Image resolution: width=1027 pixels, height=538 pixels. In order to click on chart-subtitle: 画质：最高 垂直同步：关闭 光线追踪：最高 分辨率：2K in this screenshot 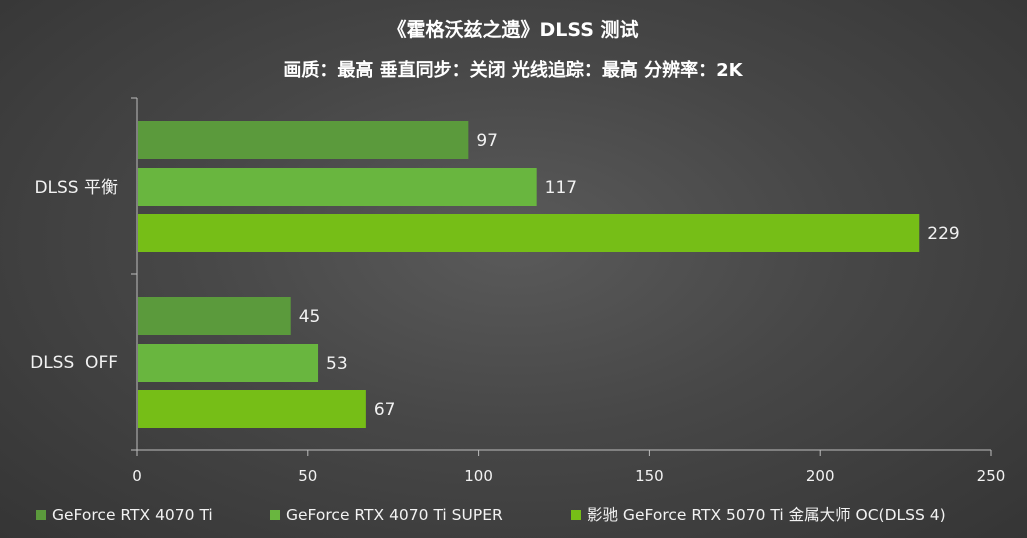, I will do `click(513, 70)`.